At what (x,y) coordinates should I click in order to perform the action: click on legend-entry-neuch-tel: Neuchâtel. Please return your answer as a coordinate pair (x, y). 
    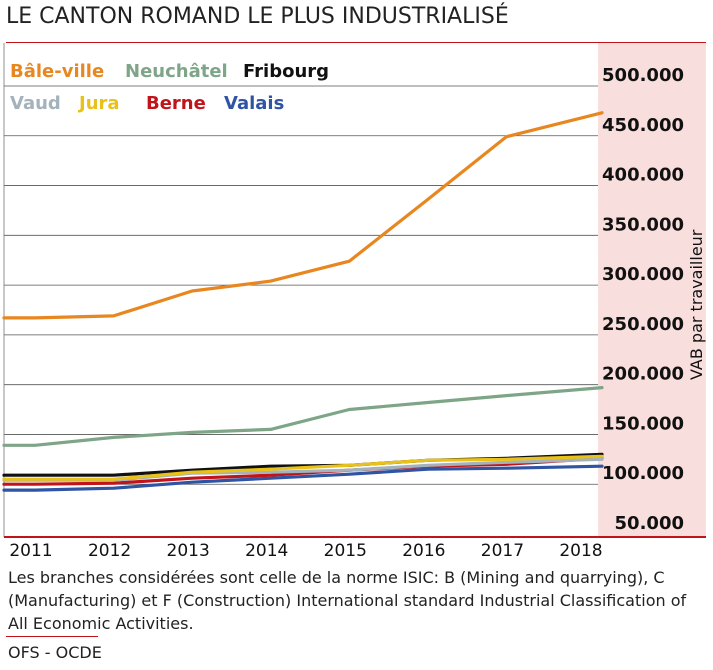
    Looking at the image, I should click on (176, 71).